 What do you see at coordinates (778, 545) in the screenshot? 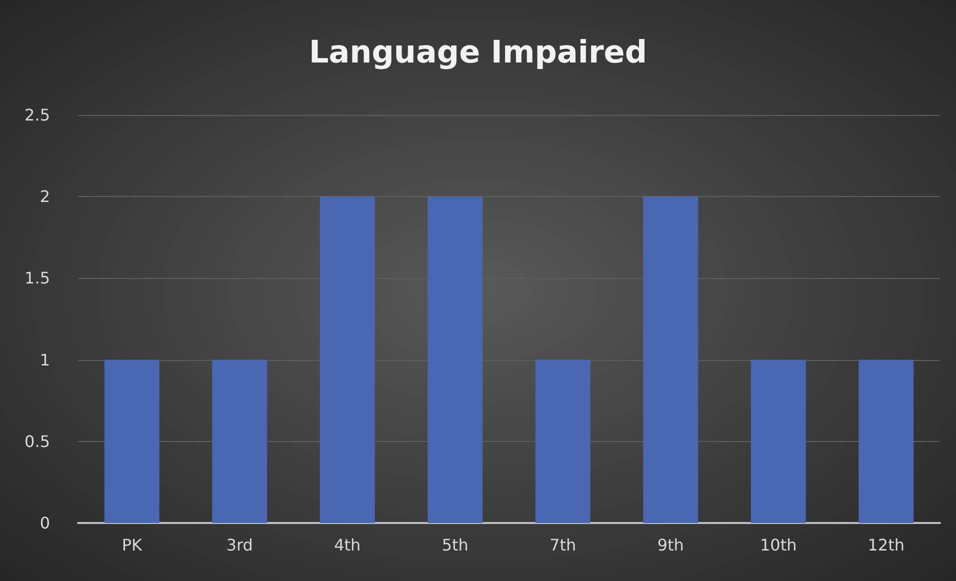
I see `x-tick-label: 10th` at bounding box center [778, 545].